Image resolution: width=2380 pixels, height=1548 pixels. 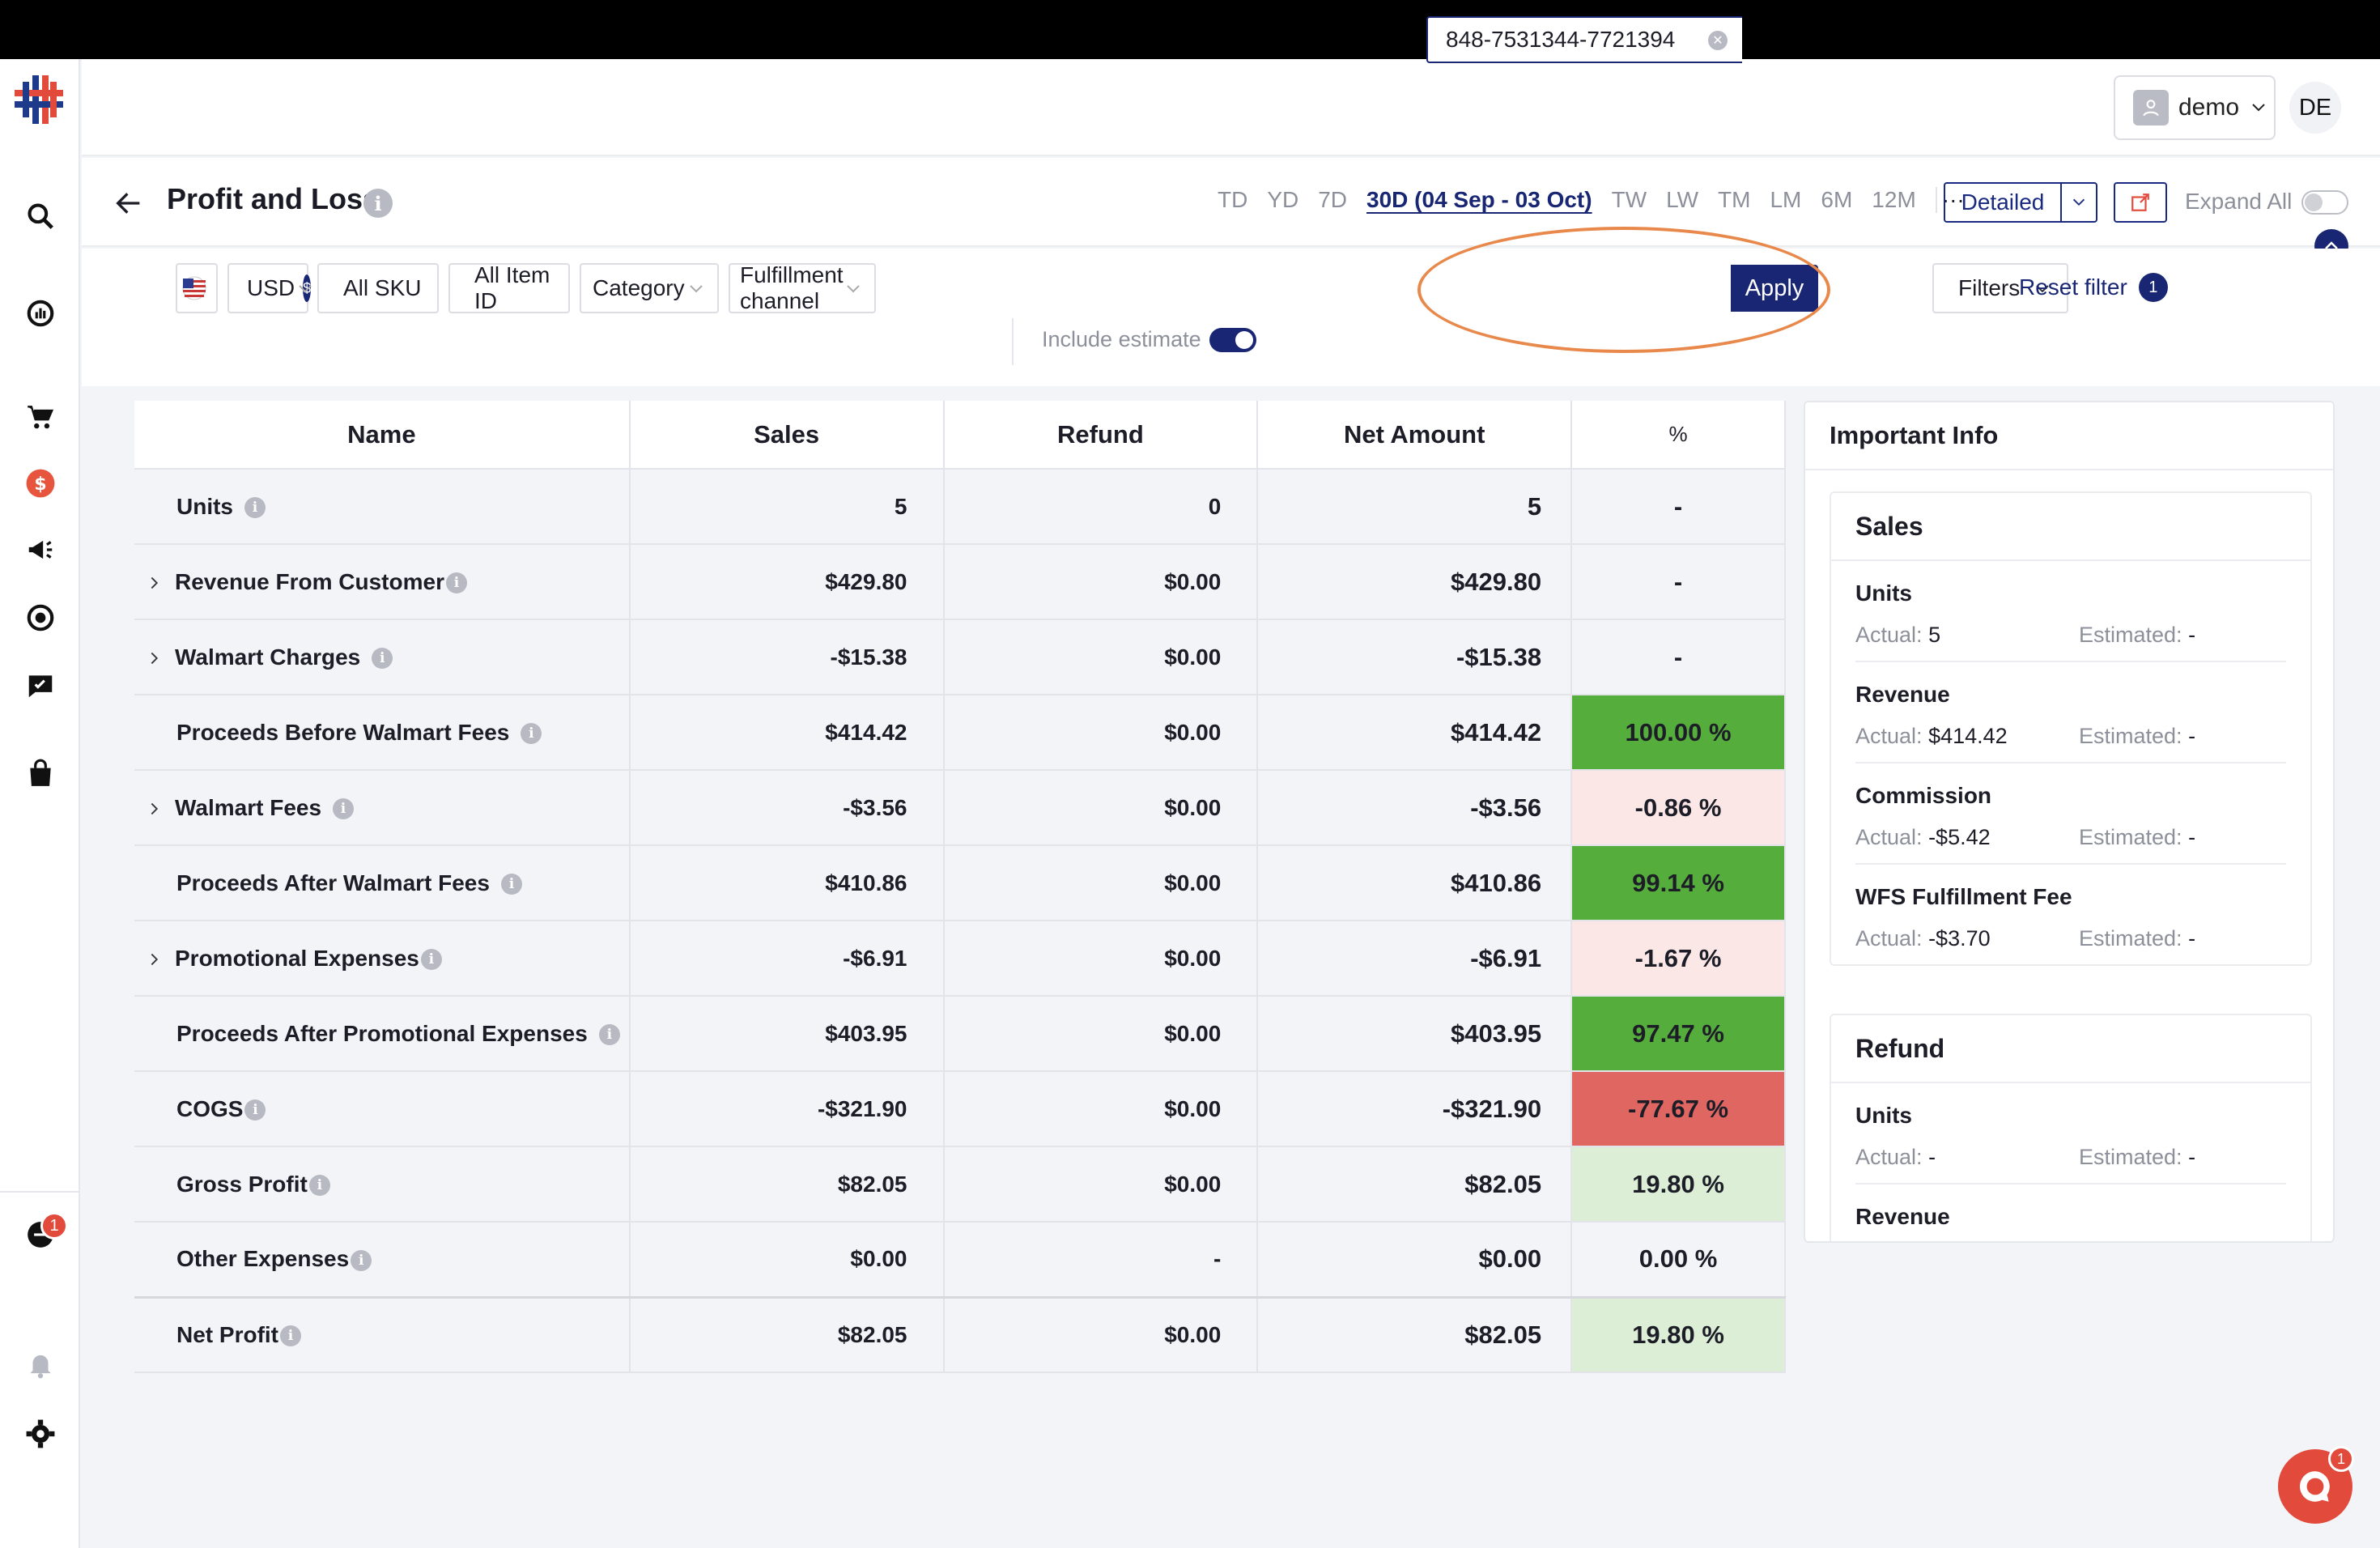 What do you see at coordinates (382, 436) in the screenshot?
I see `col-header-name: Name` at bounding box center [382, 436].